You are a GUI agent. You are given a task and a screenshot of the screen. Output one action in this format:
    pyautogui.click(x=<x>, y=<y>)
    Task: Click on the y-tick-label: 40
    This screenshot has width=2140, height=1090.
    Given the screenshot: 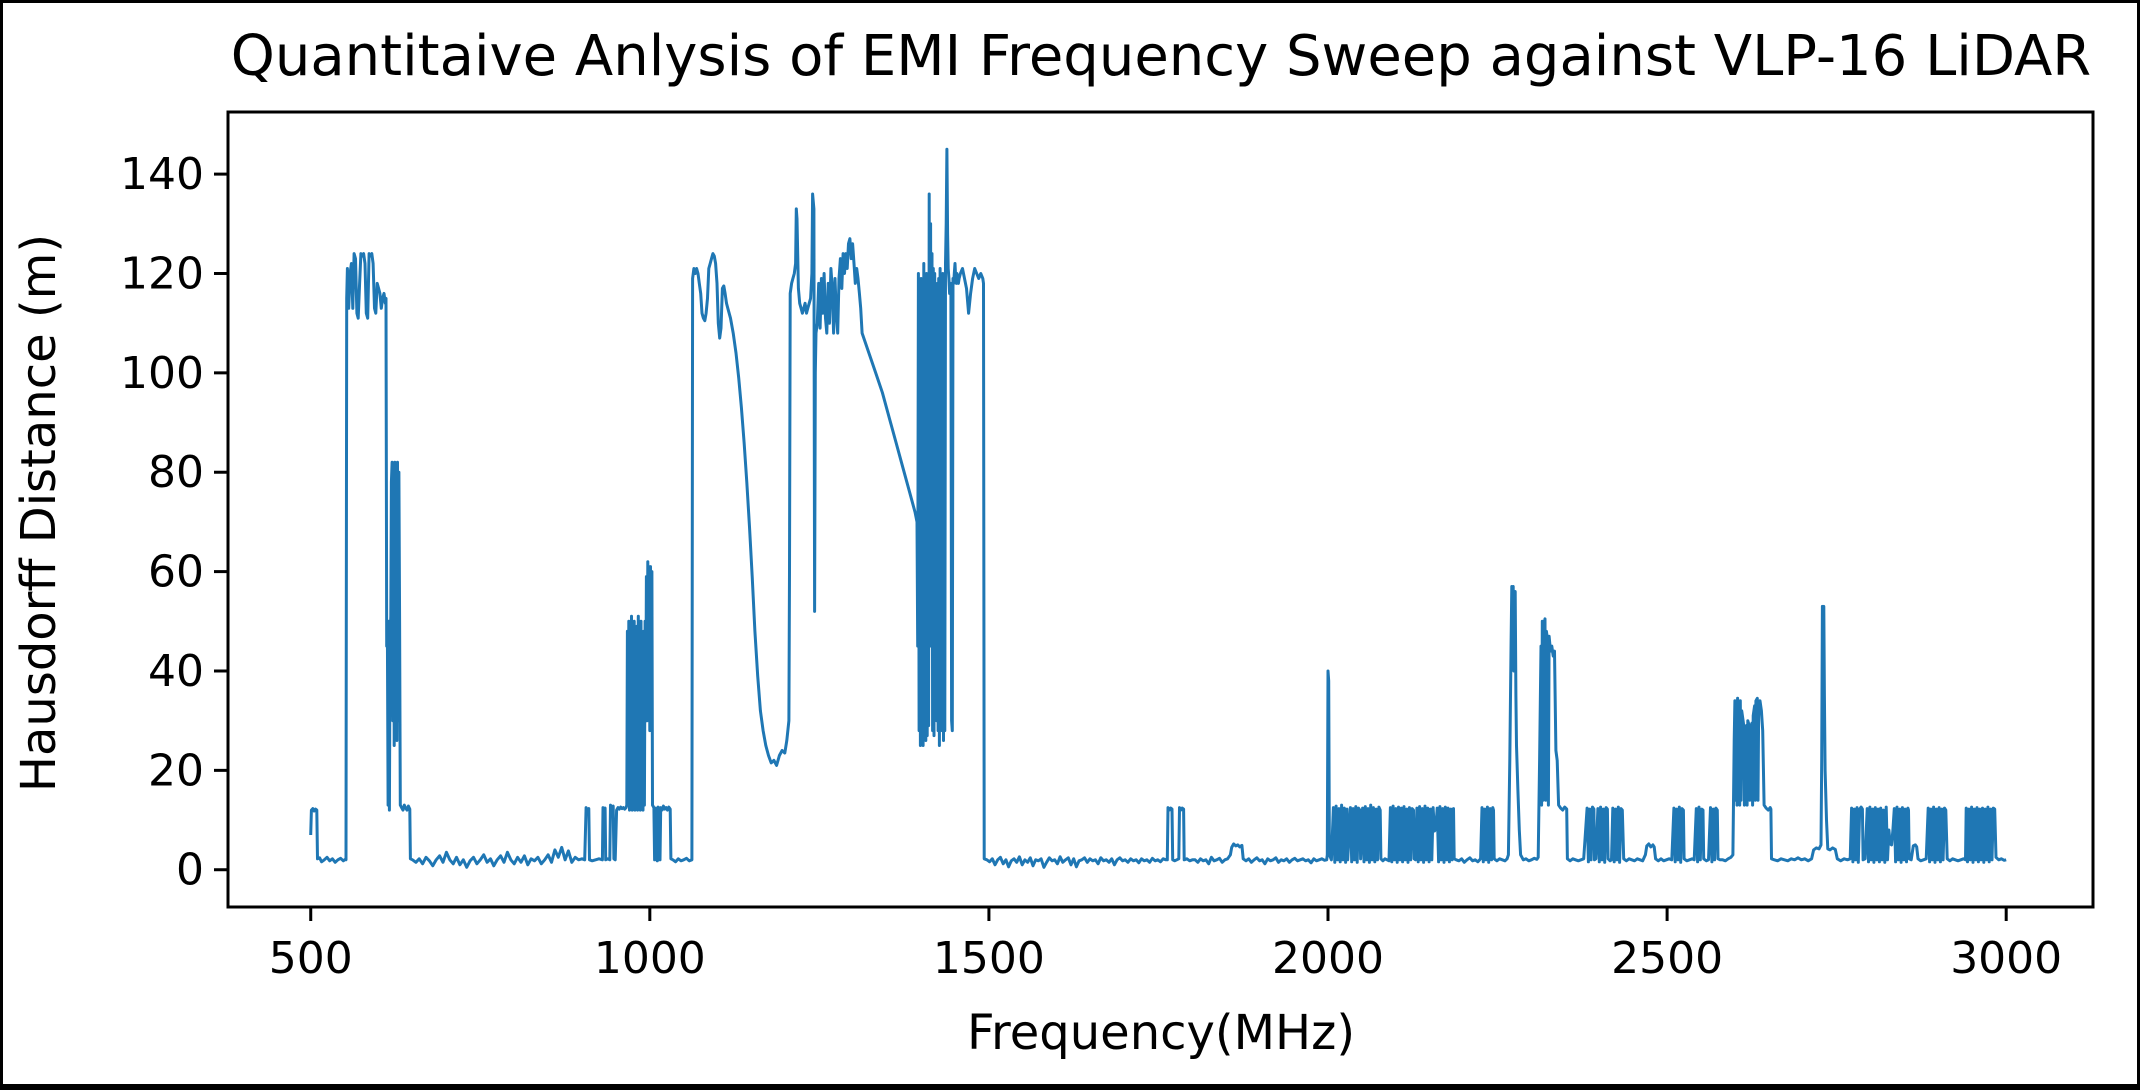 What is the action you would take?
    pyautogui.click(x=176, y=671)
    